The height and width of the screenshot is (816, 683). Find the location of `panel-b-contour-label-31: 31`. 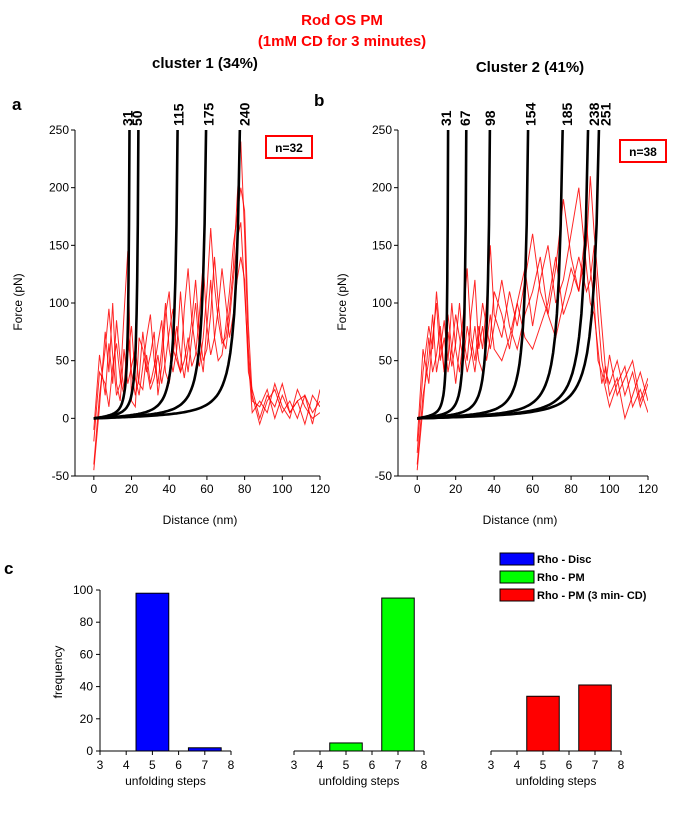

panel-b-contour-label-31: 31 is located at coordinates (446, 118).